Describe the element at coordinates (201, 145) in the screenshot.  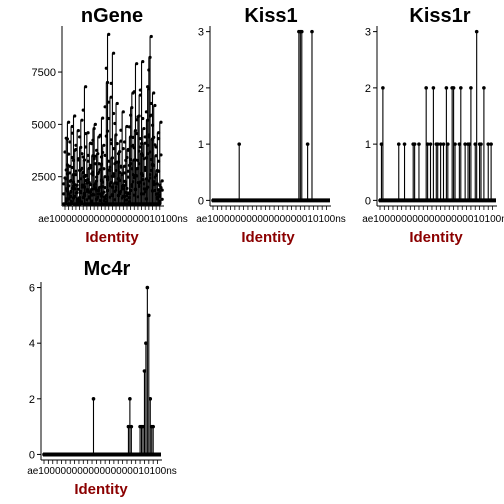
I see `y-tick-label: 1` at that location.